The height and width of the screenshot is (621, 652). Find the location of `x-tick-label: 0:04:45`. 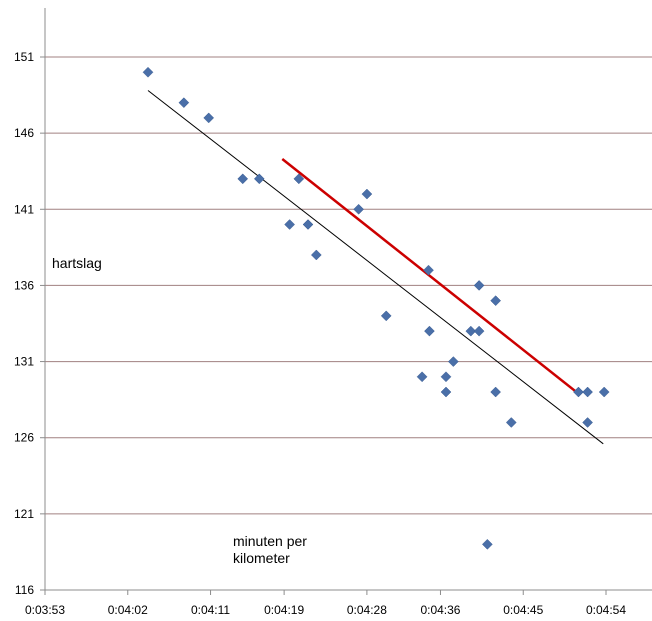

x-tick-label: 0:04:45 is located at coordinates (523, 610).